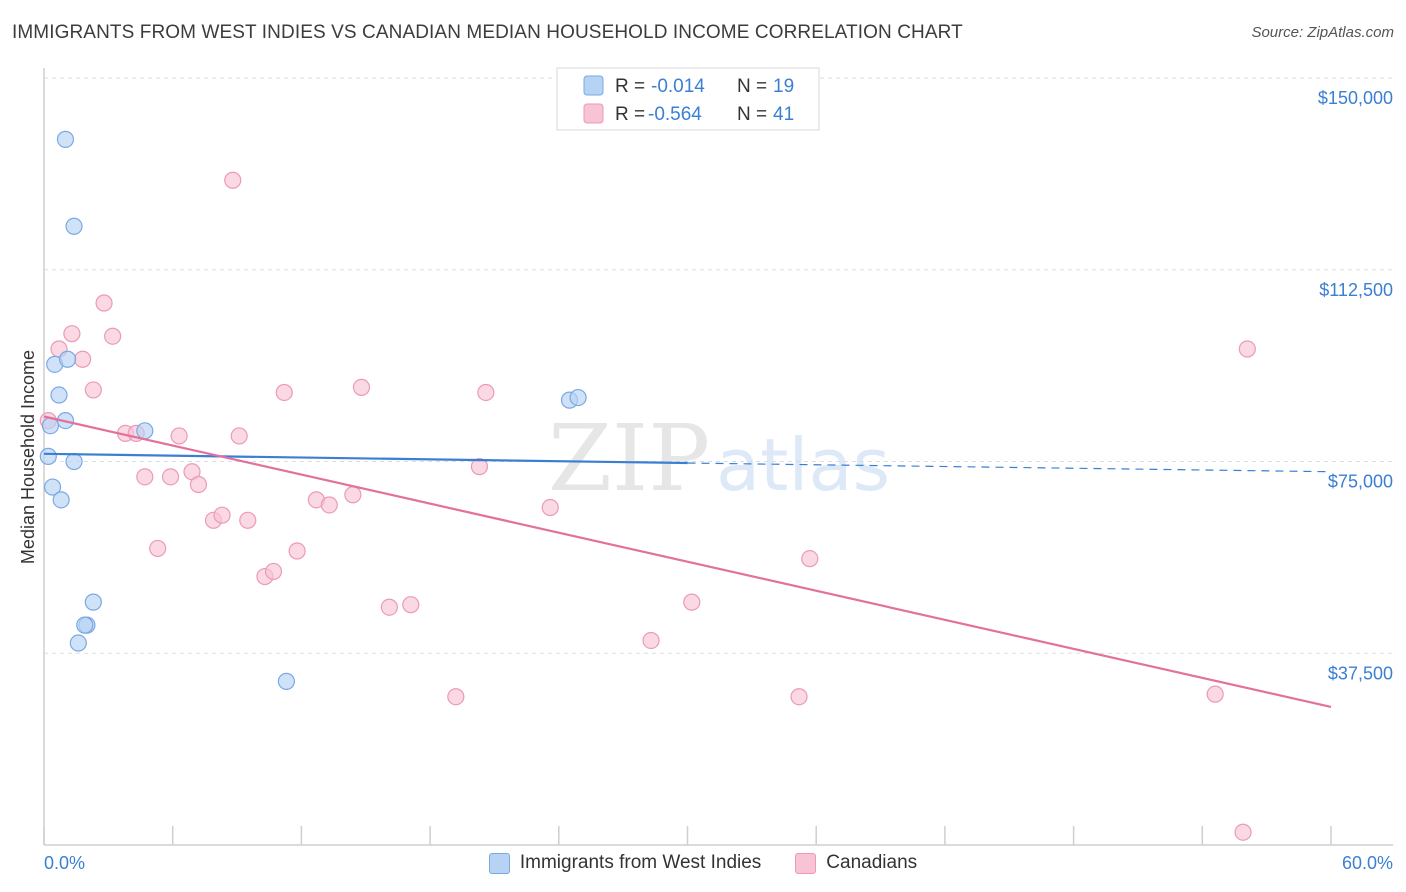 The width and height of the screenshot is (1406, 892). Describe the element at coordinates (1009, 467) in the screenshot. I see `trend-line-west-indies-extension` at that location.